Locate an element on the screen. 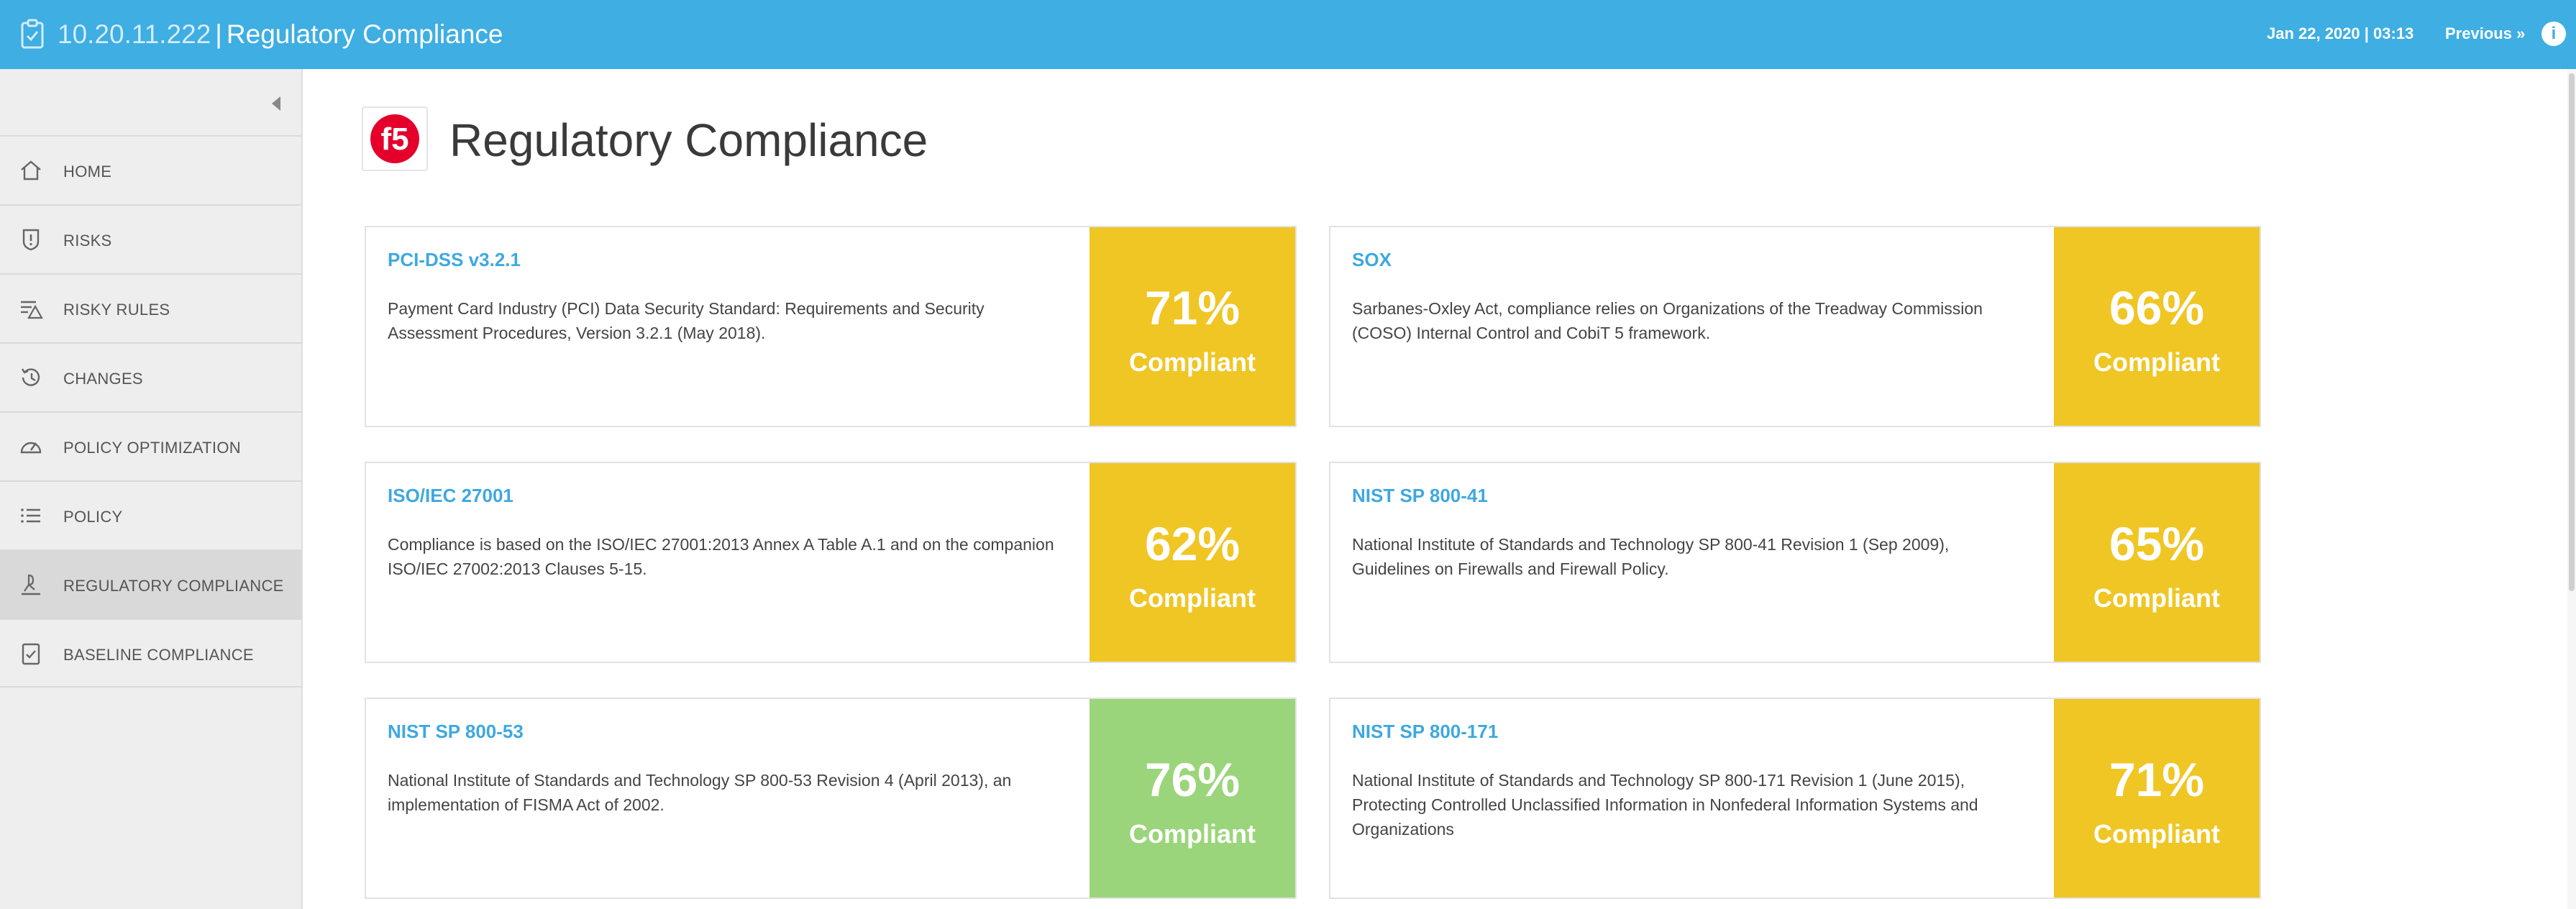 Image resolution: width=2576 pixels, height=909 pixels. sidebar-item-label: REGULATORY COMPLIANCE is located at coordinates (173, 586).